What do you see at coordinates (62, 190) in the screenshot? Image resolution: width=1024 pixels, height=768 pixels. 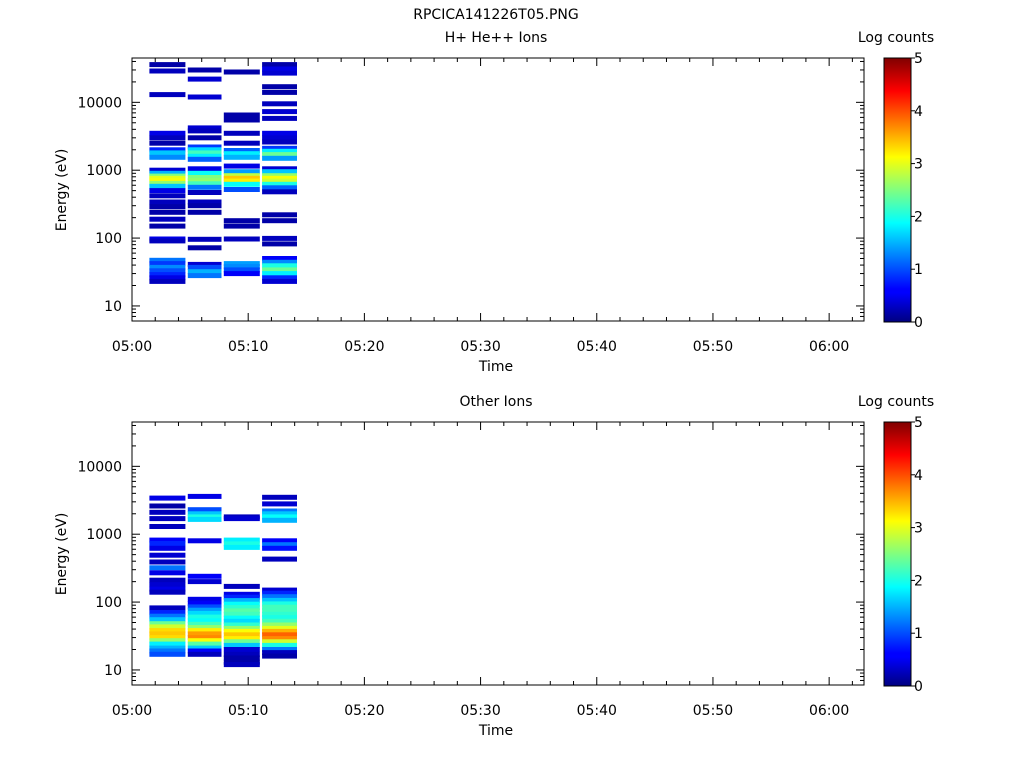 I see `y-axis-label: Energy (eV)` at bounding box center [62, 190].